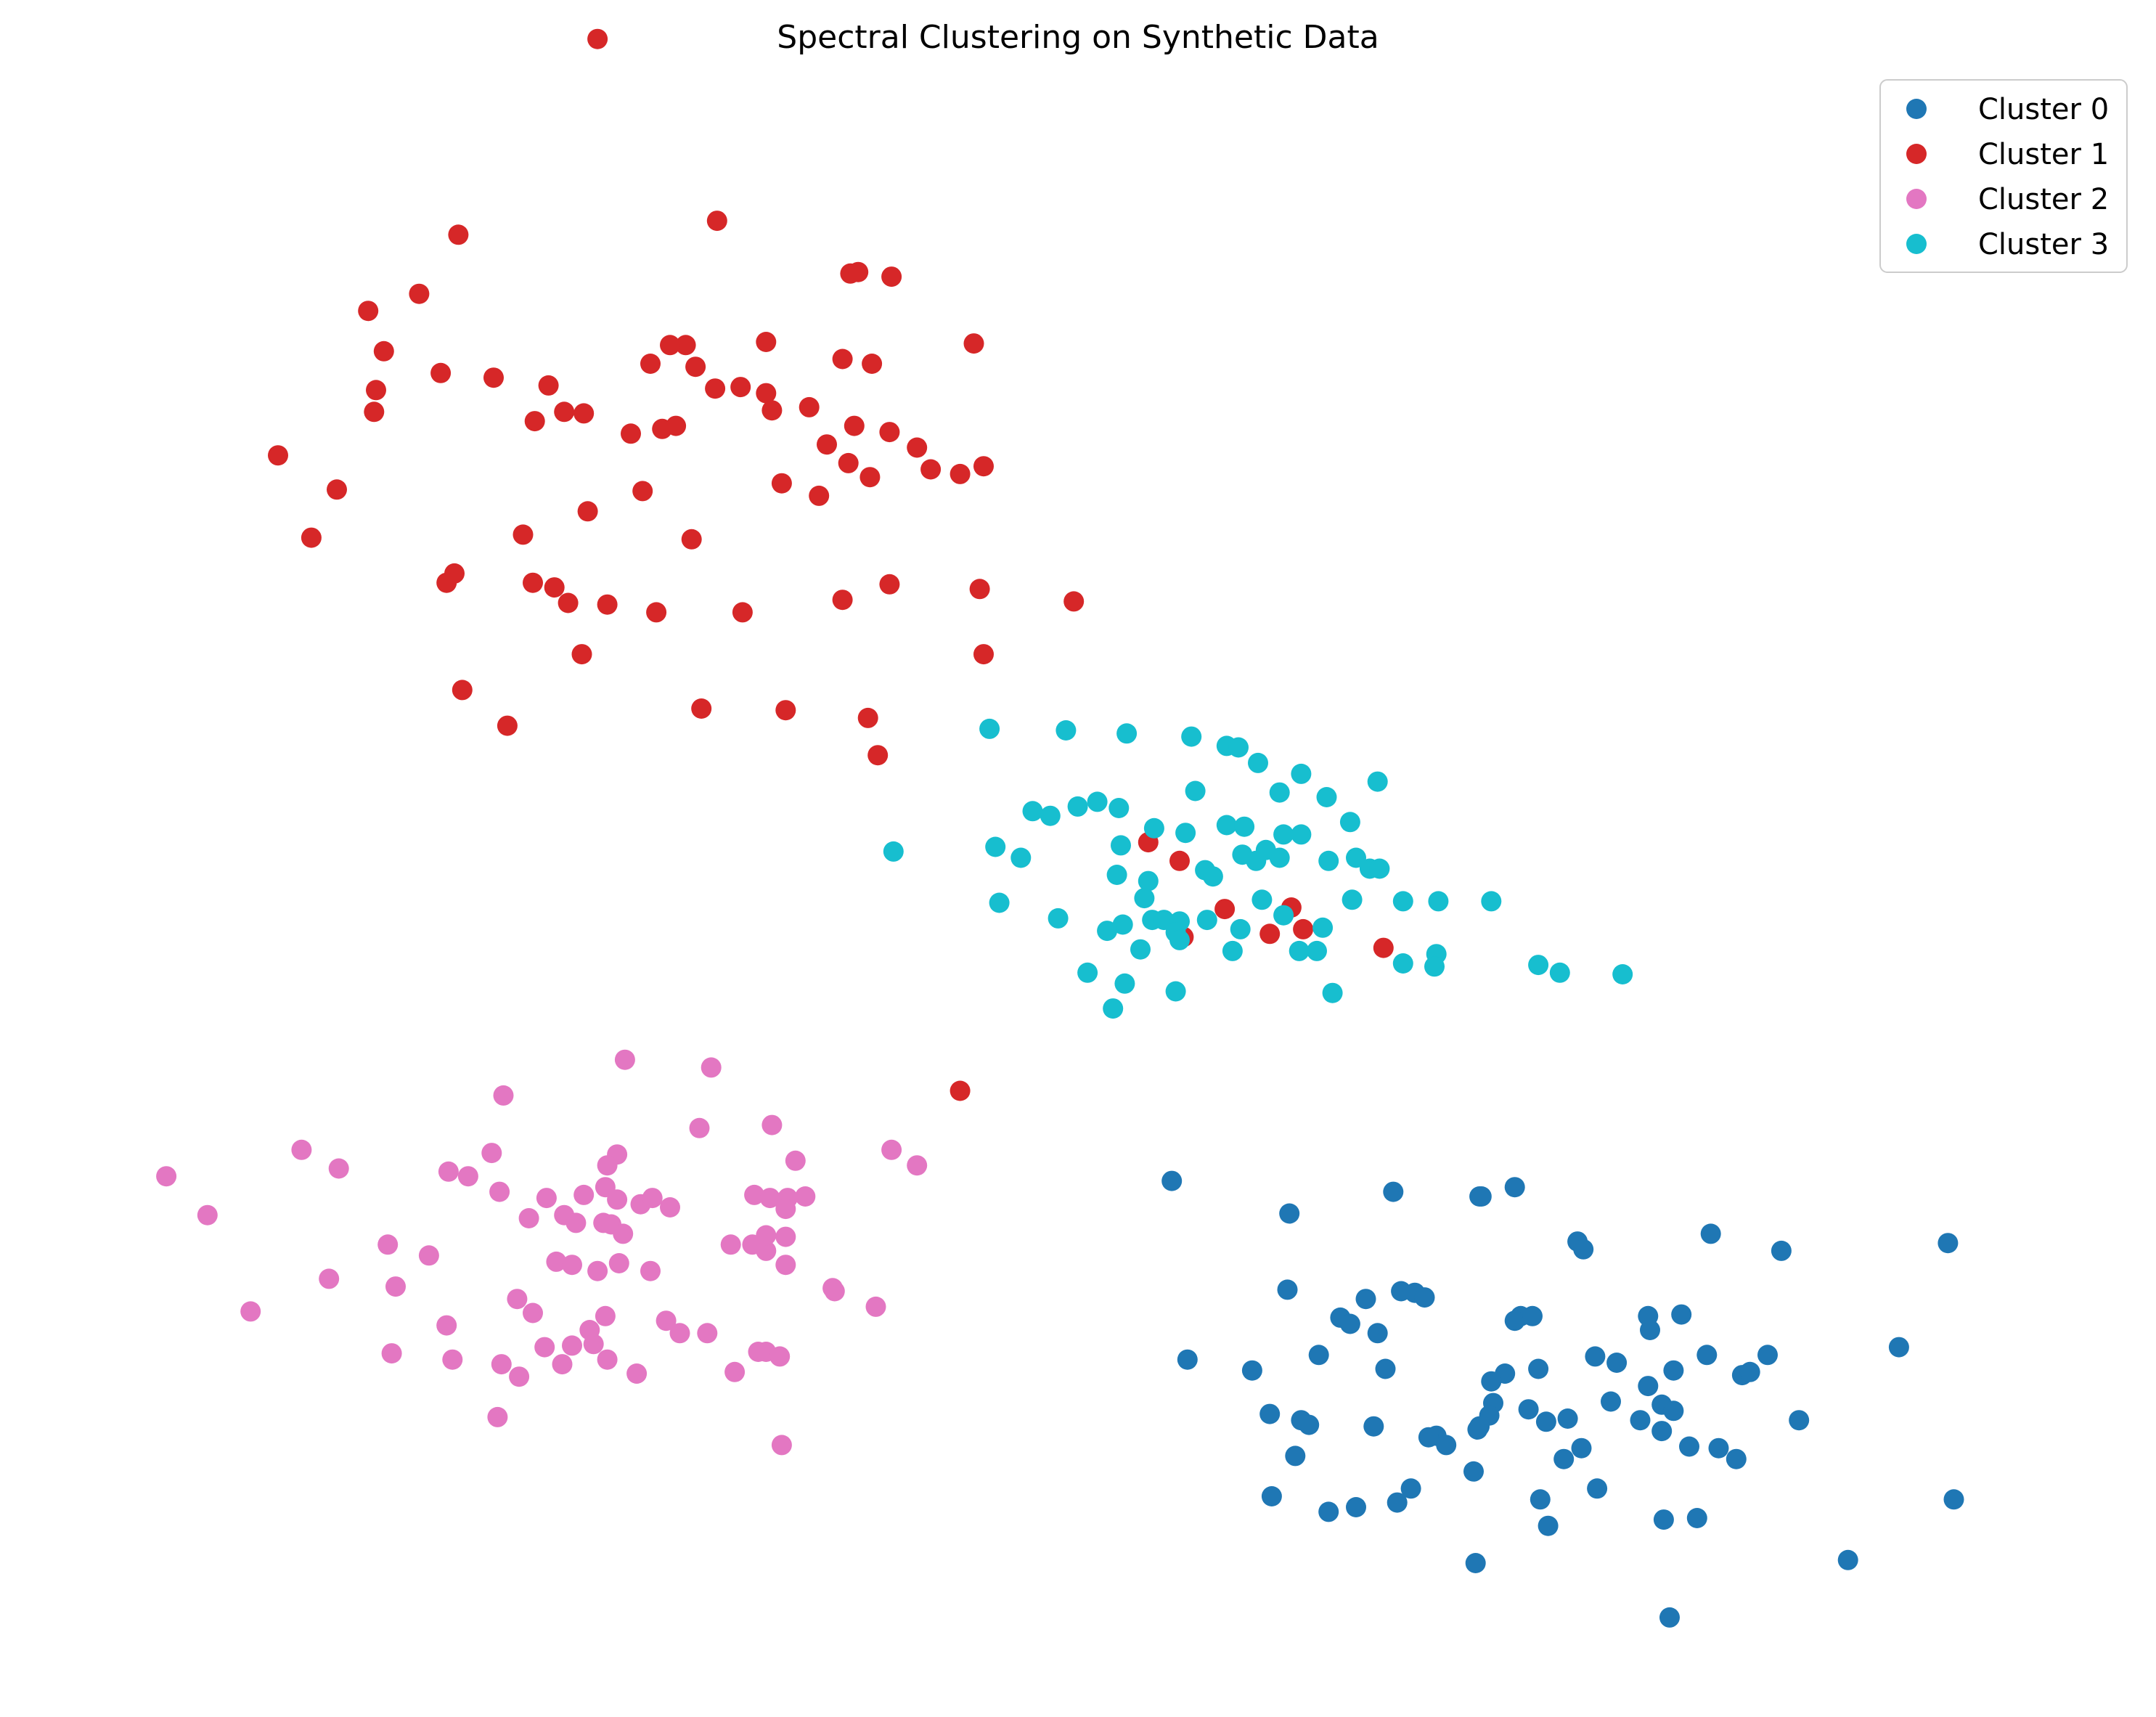 This screenshot has width=2156, height=1717. I want to click on legend-marker, so click(1917, 199).